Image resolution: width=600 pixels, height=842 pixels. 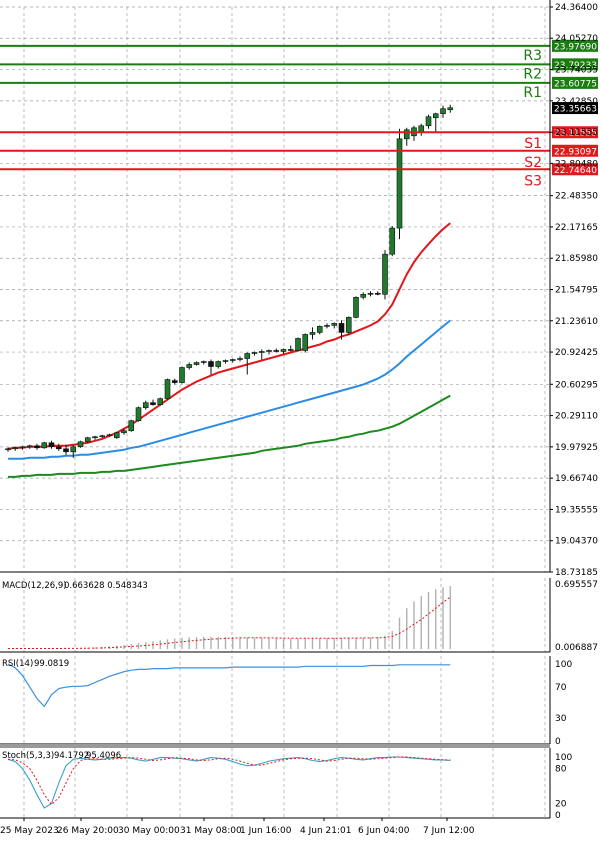 What do you see at coordinates (575, 47) in the screenshot?
I see `resistance-value-r3: 23.97690` at bounding box center [575, 47].